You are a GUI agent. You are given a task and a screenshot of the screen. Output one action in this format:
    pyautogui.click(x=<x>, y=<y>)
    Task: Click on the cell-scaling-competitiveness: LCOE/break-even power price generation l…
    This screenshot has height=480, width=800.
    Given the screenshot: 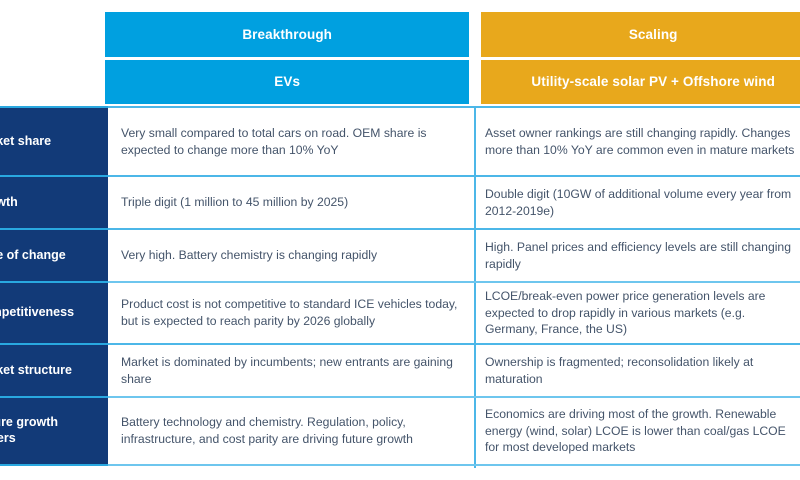 What is the action you would take?
    pyautogui.click(x=625, y=312)
    